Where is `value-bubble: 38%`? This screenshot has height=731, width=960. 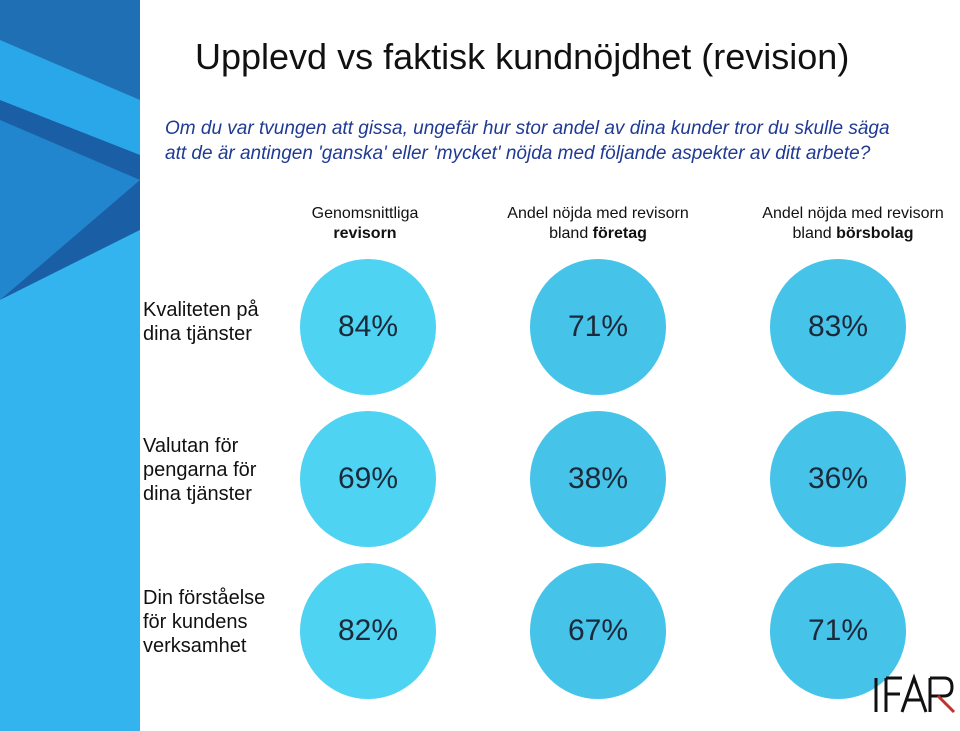 value-bubble: 38% is located at coordinates (598, 479).